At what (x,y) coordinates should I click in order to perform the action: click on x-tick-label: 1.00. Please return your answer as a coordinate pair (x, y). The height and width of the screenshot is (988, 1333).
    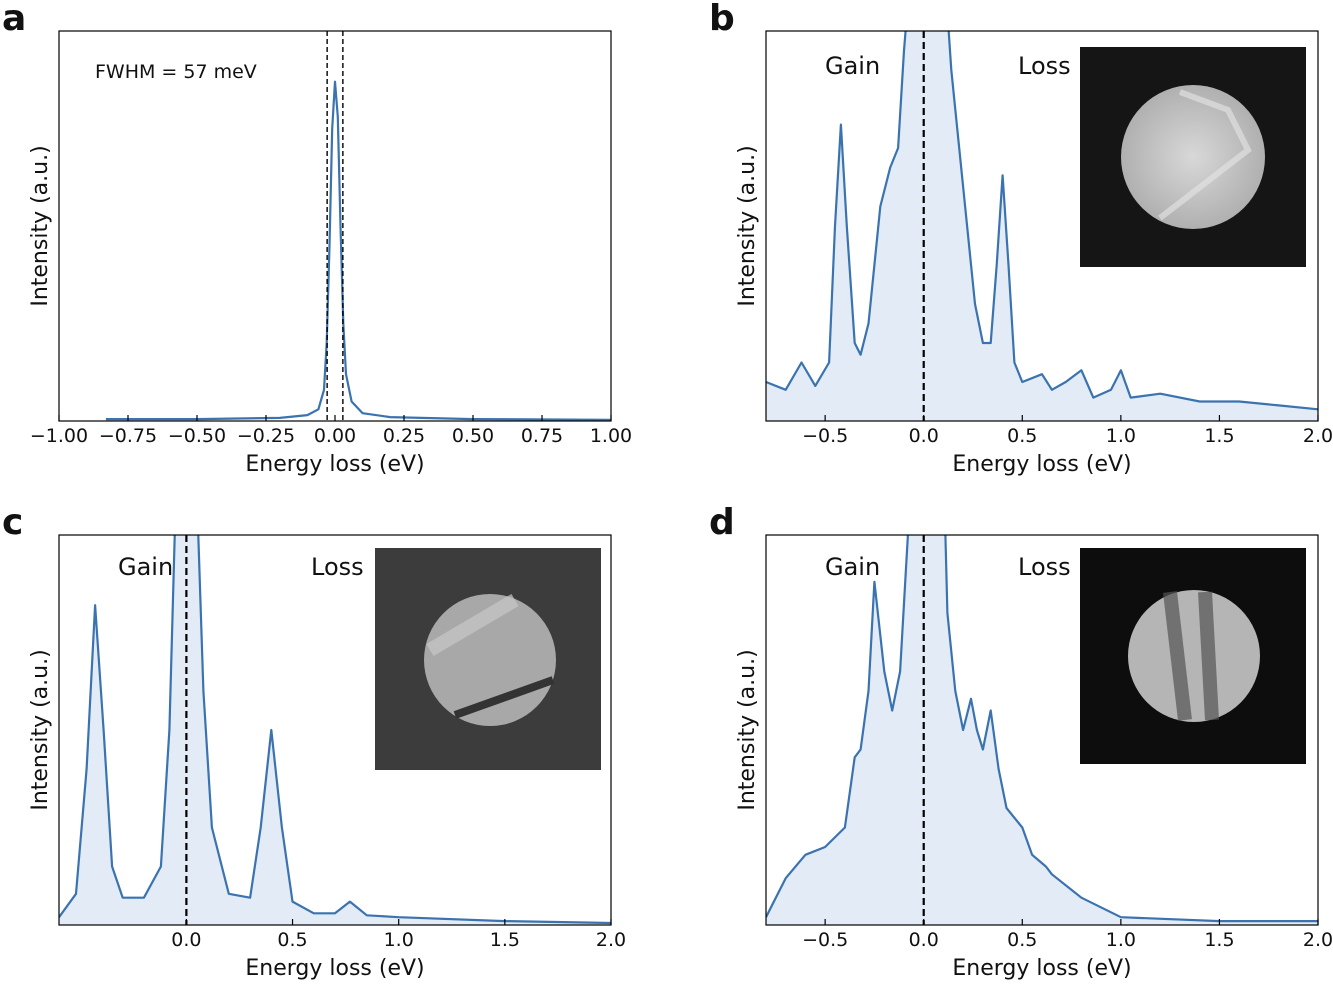
    Looking at the image, I should click on (611, 436).